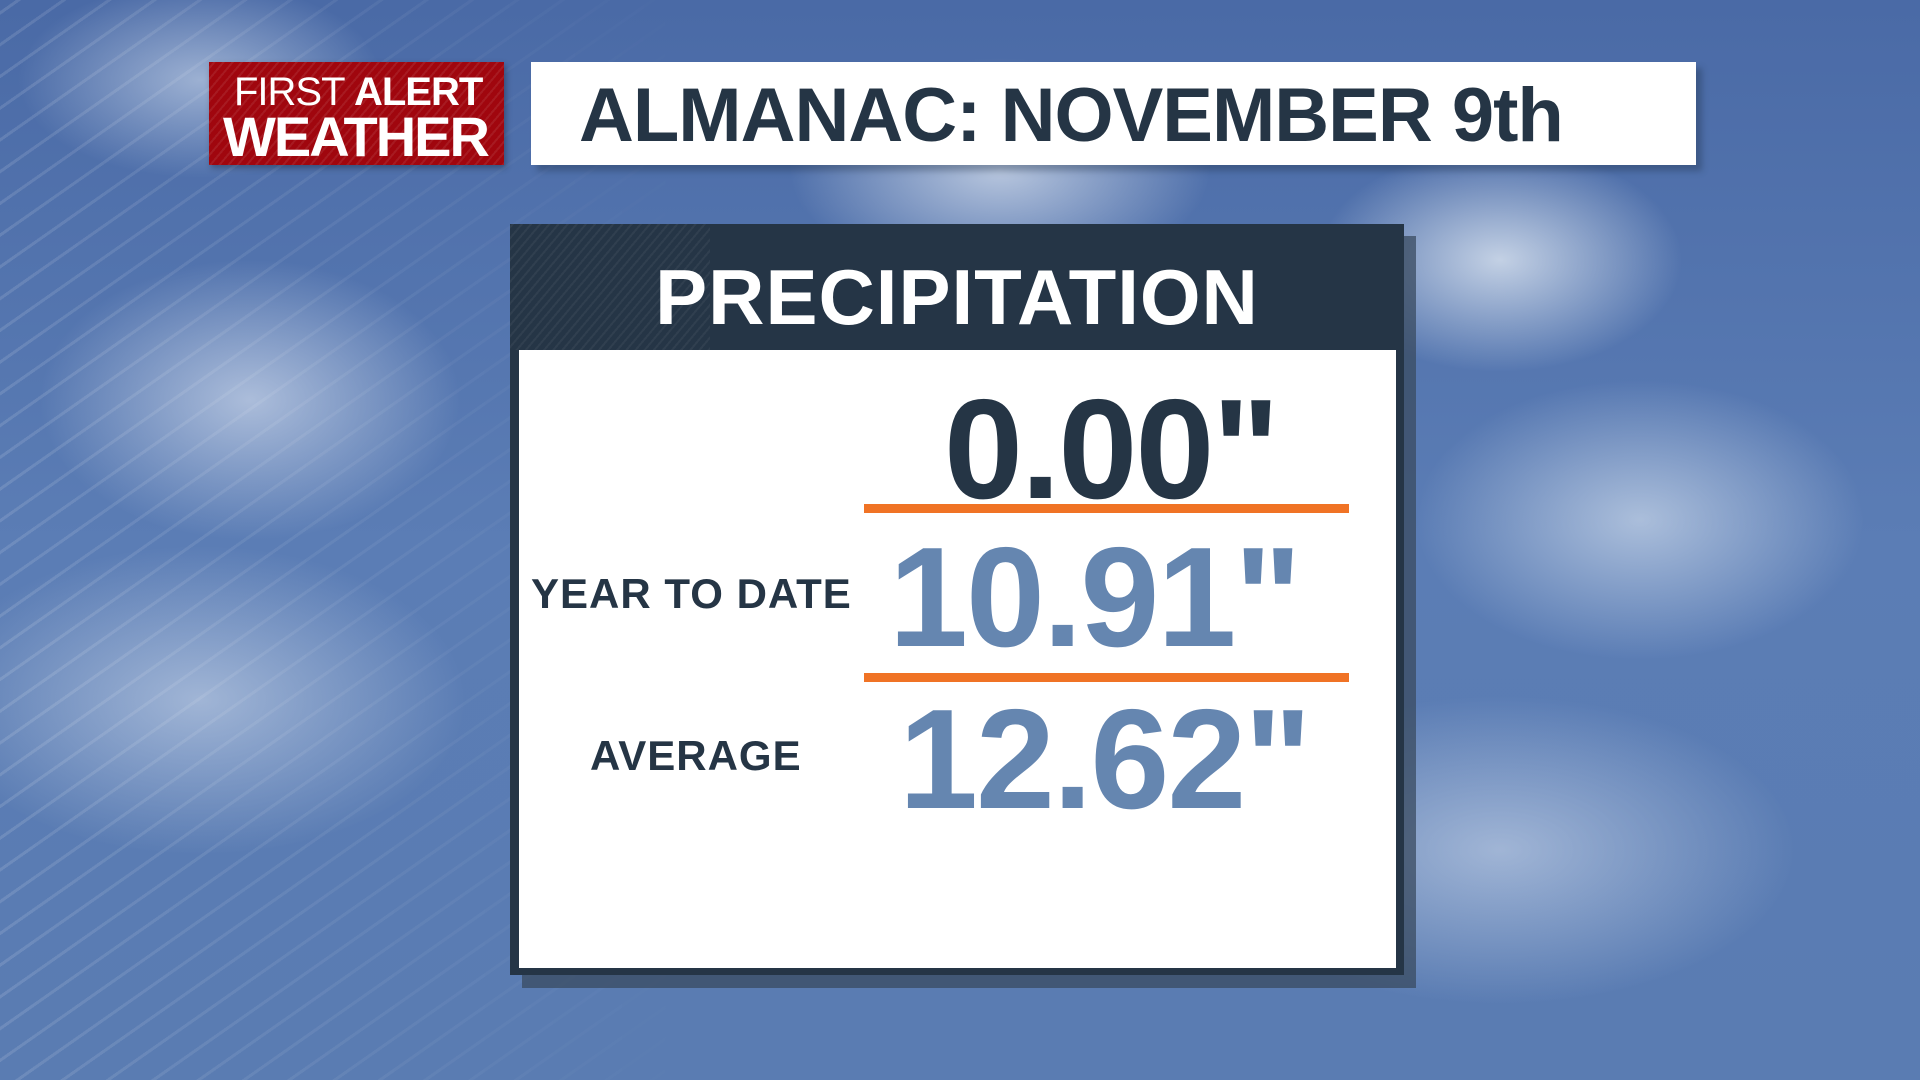  I want to click on logo-line1: FIRST ALERT, so click(358, 92).